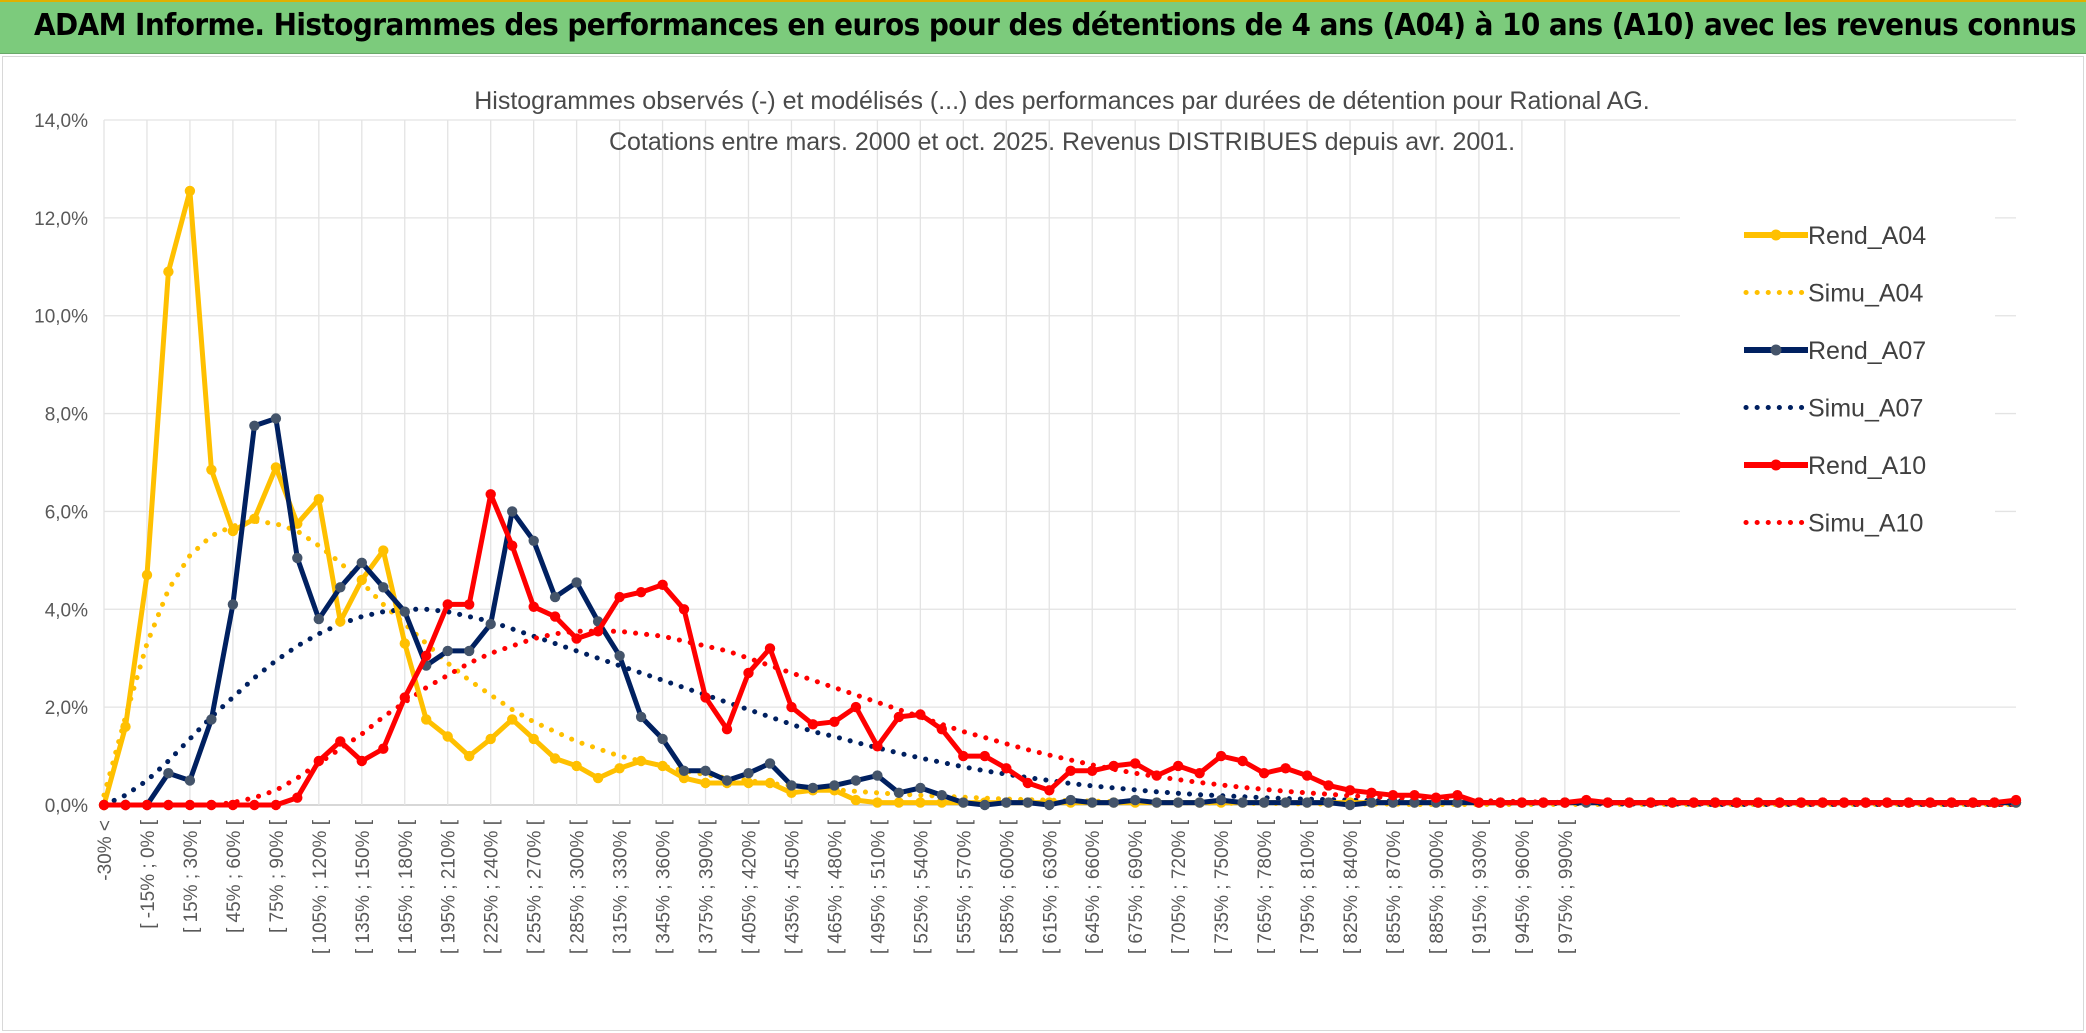  Describe the element at coordinates (1480, 886) in the screenshot. I see `x-tick-label: [ 915% ; 930% [` at that location.